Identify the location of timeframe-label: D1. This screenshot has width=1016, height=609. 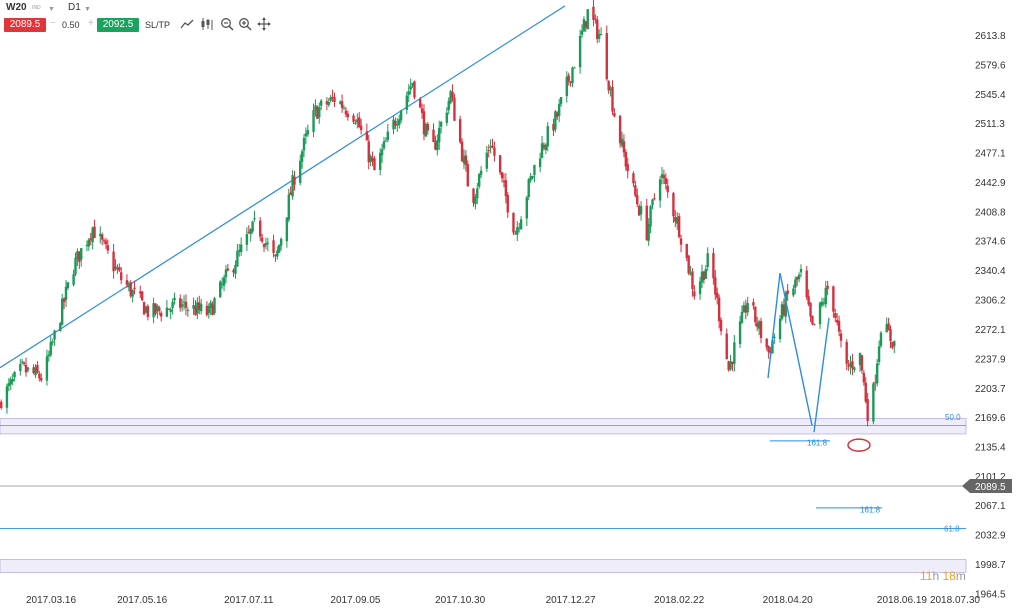
(74, 7).